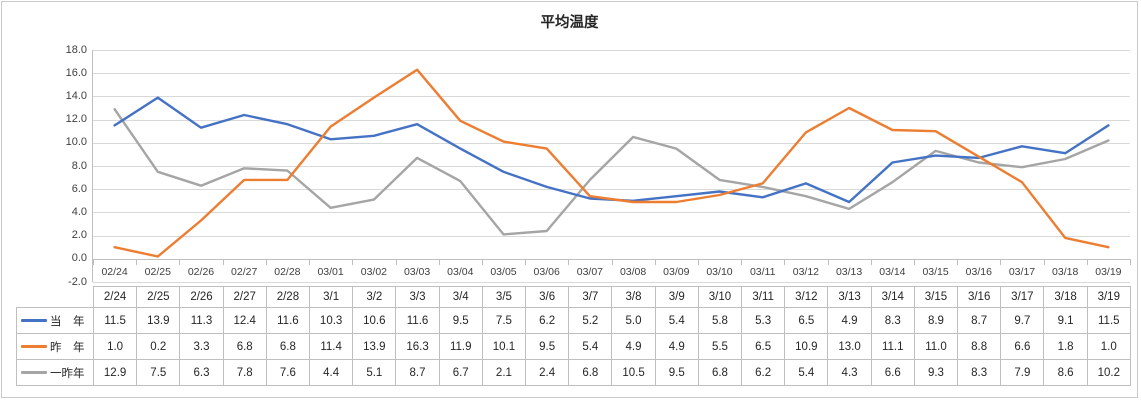  I want to click on table-cell: 10.6, so click(374, 320).